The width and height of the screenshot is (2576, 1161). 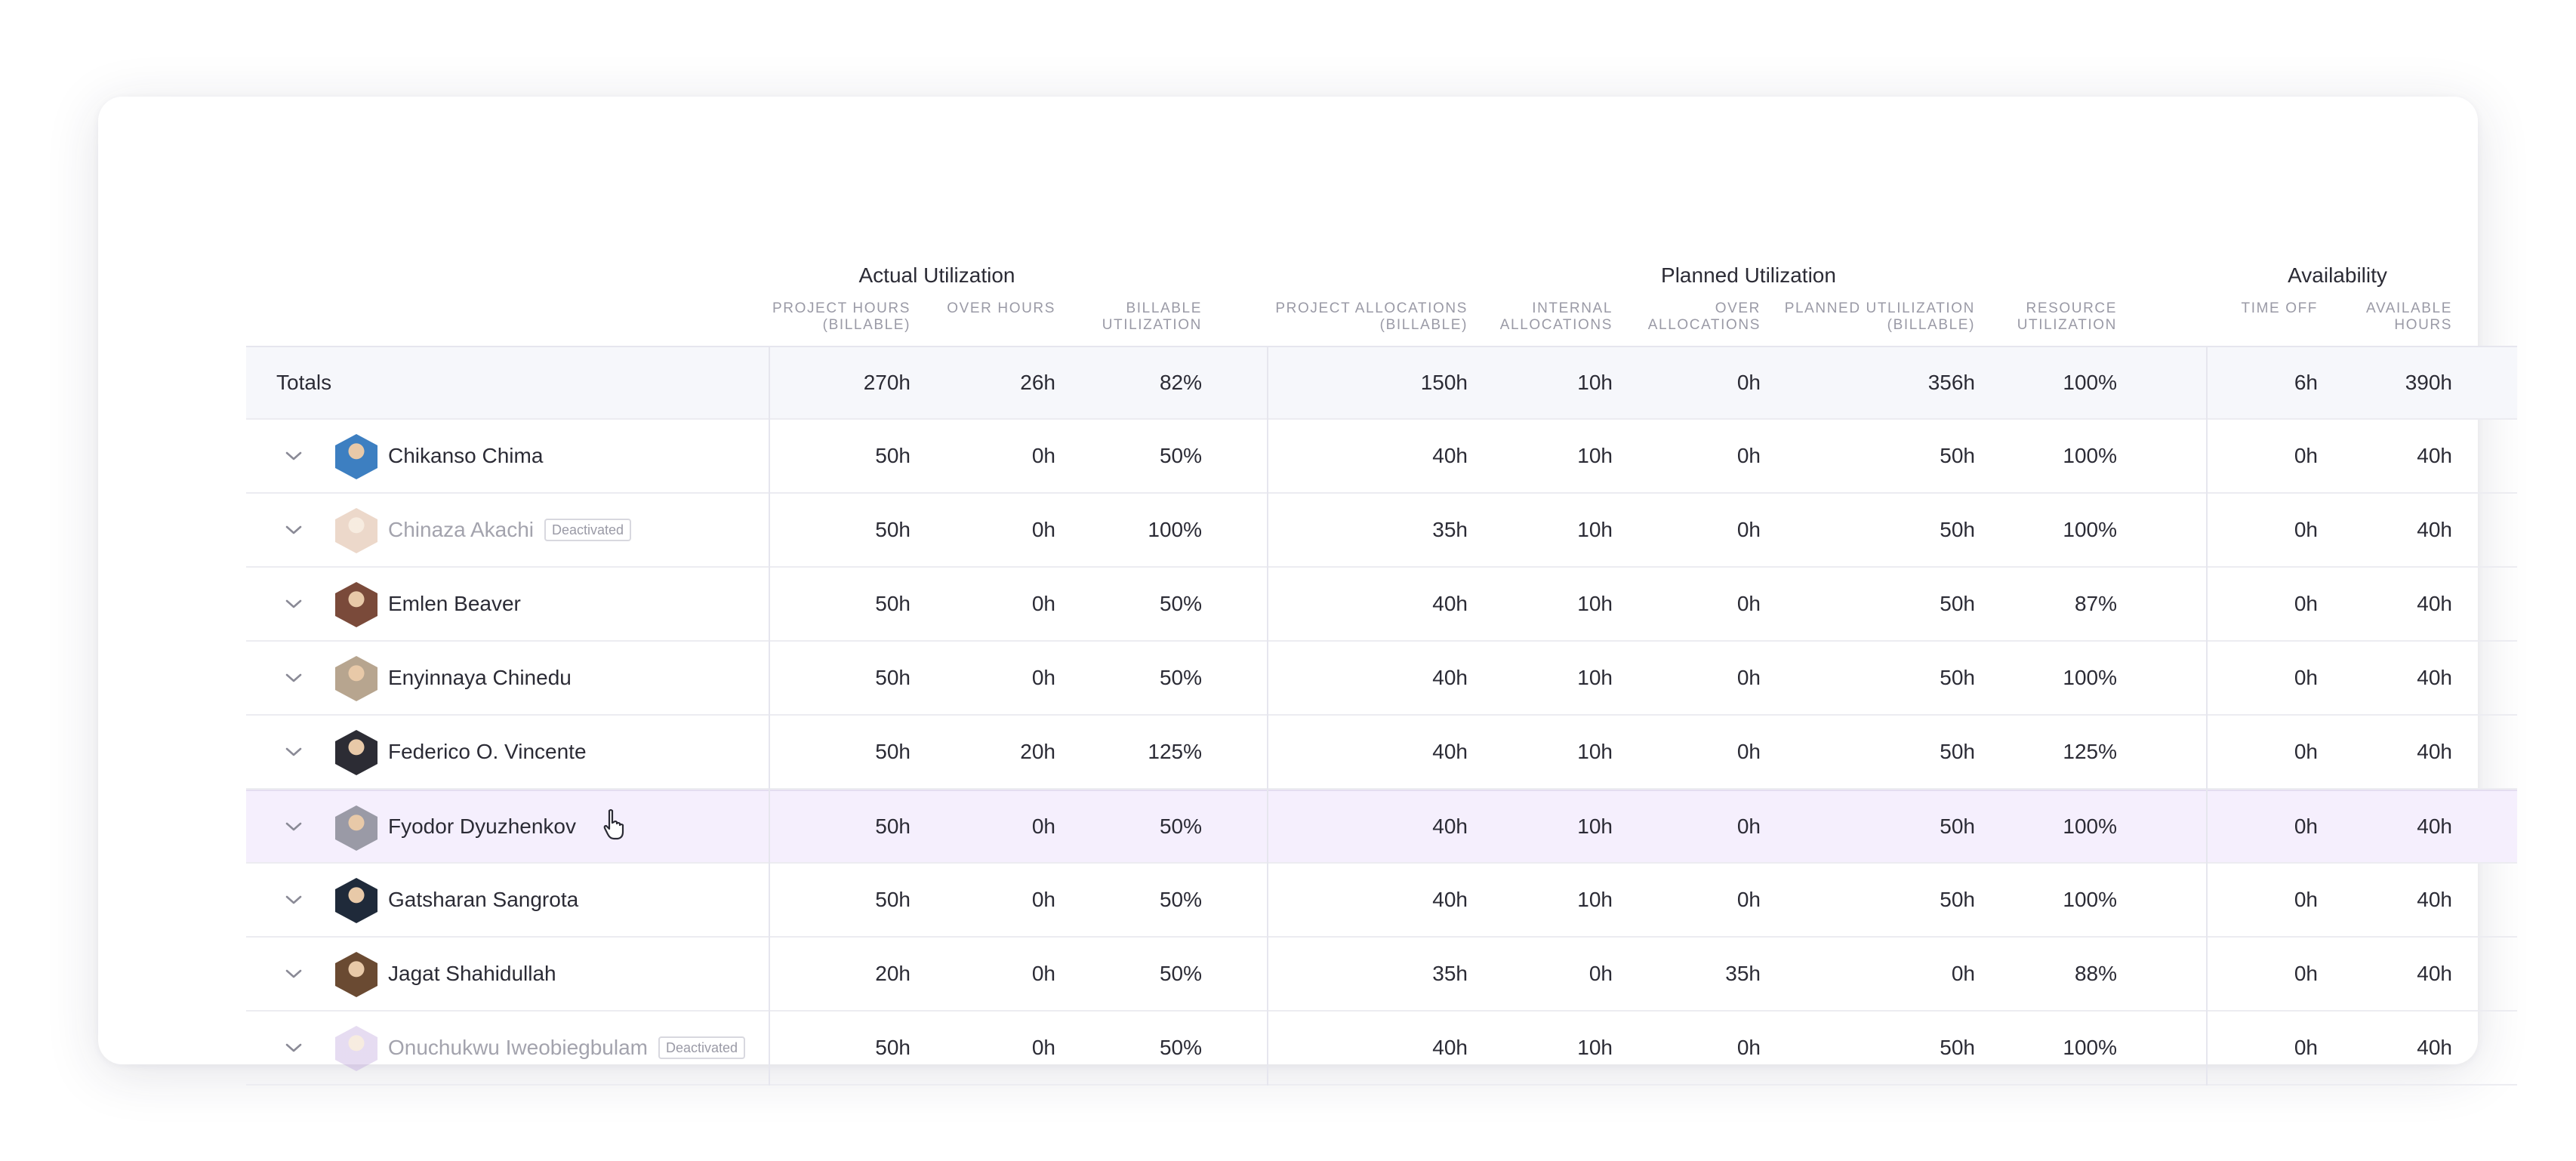 What do you see at coordinates (1164, 308) in the screenshot?
I see `column-header-line: BILLABLE` at bounding box center [1164, 308].